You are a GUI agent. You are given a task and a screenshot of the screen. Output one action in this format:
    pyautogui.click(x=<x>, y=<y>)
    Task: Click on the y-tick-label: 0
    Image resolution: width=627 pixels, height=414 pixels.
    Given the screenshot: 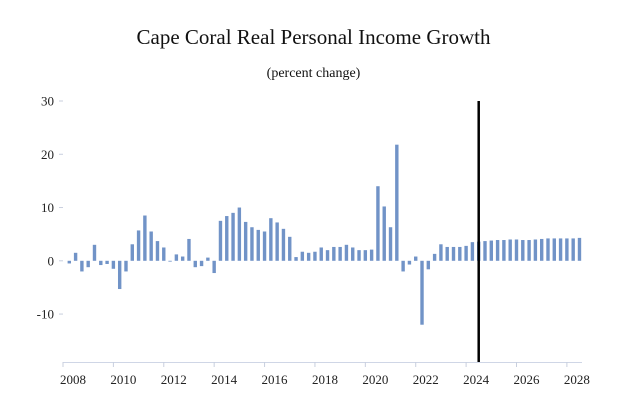 What is the action you would take?
    pyautogui.click(x=51, y=260)
    